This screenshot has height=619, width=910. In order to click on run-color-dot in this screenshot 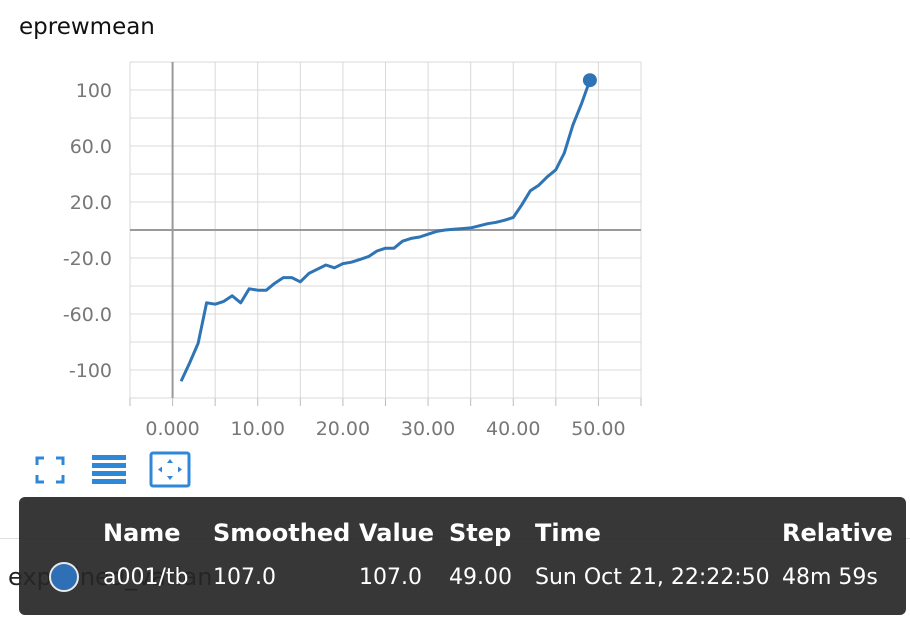, I will do `click(64, 577)`.